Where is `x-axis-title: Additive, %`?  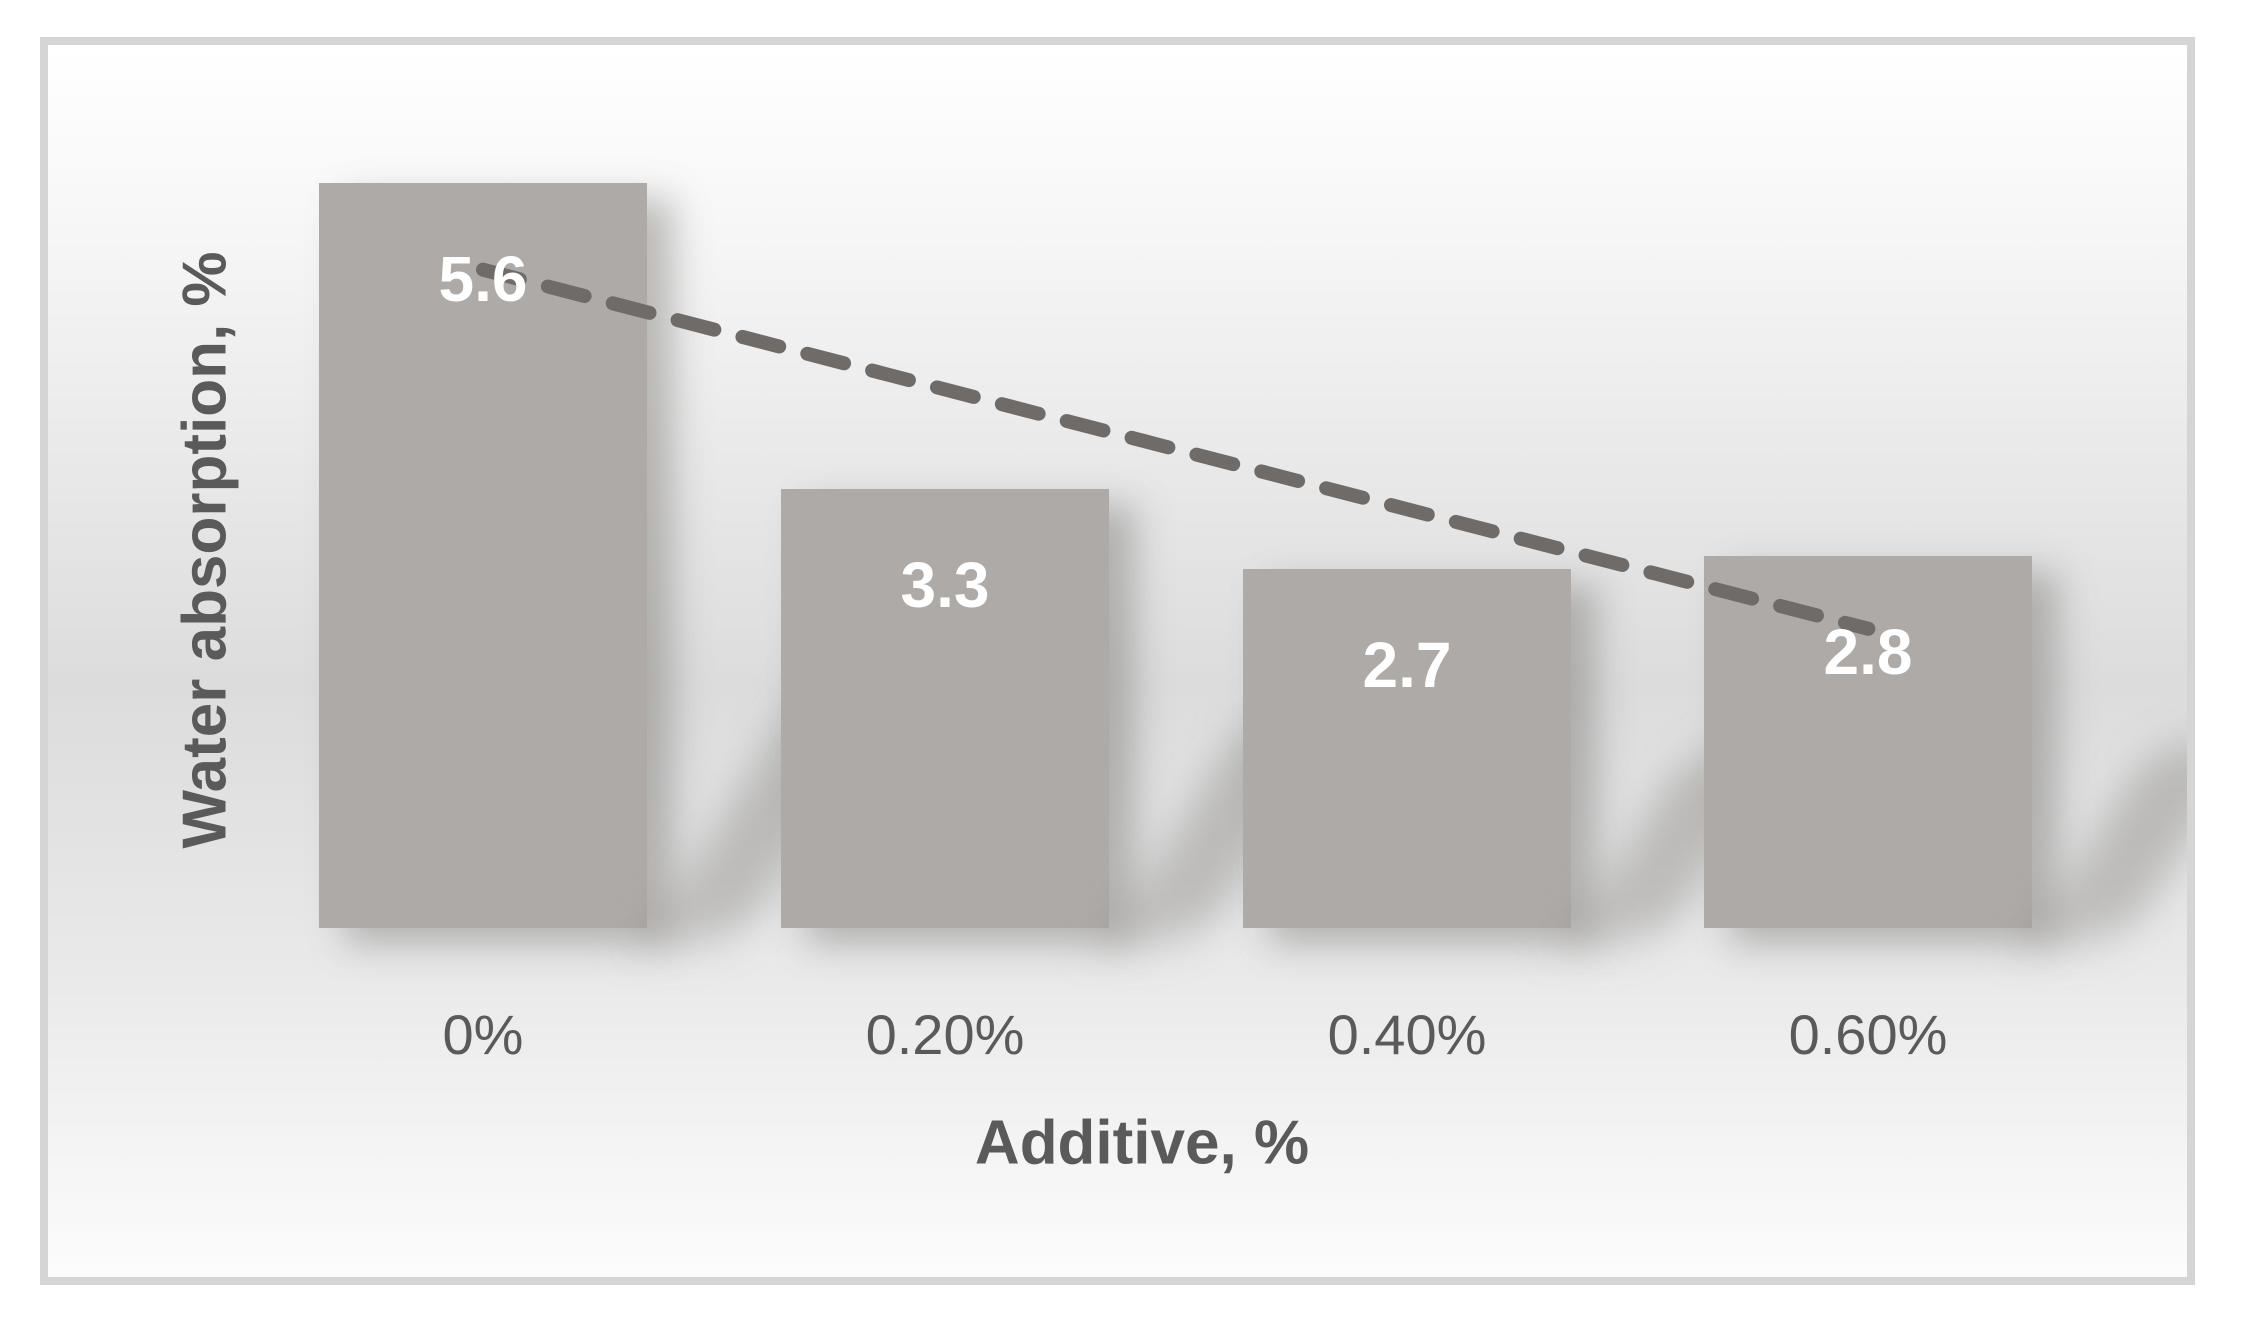 x-axis-title: Additive, % is located at coordinates (1142, 1143).